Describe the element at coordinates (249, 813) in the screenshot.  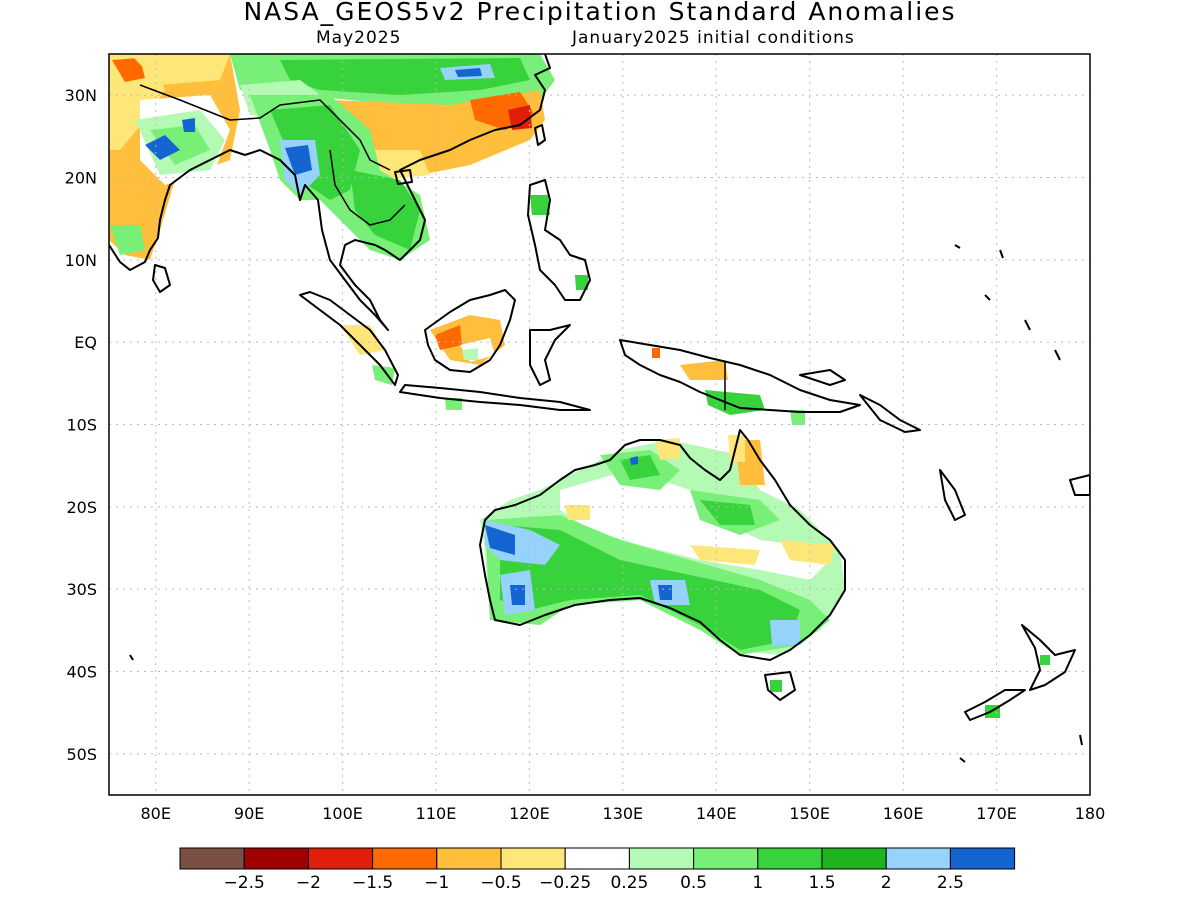
I see `x-tick-label: 90E` at that location.